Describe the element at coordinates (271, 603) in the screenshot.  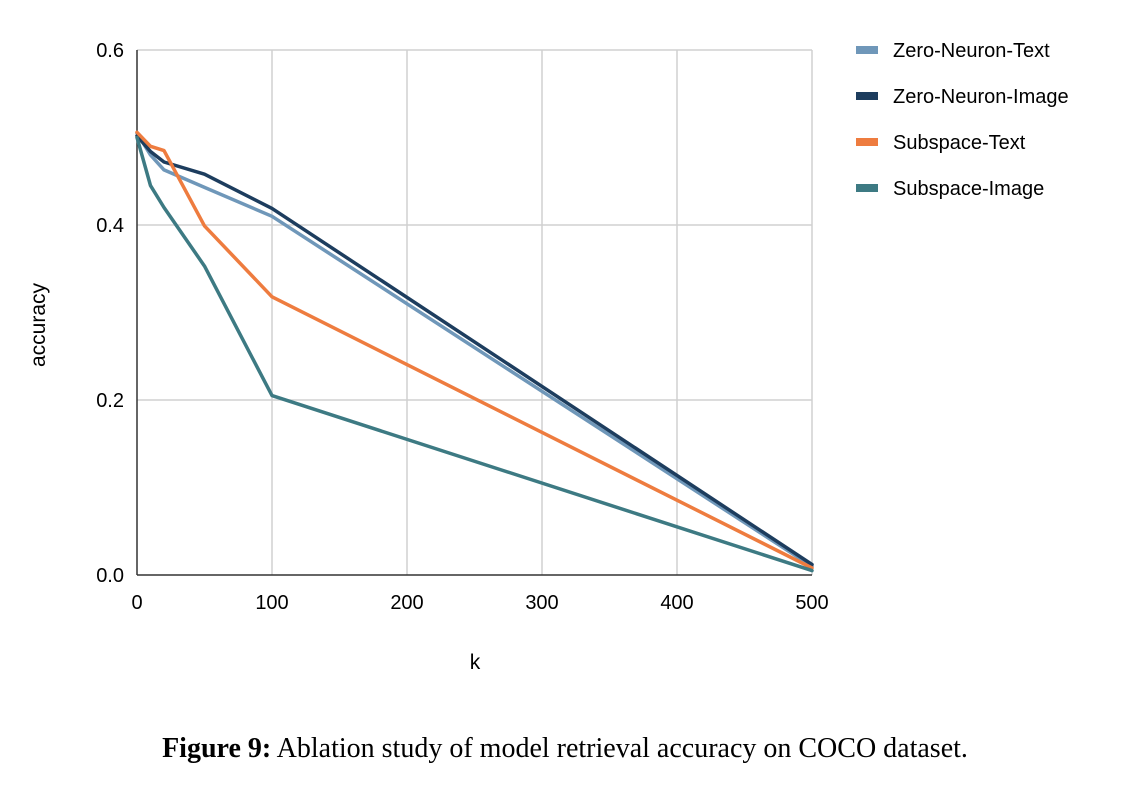
I see `x-tick-label: 100` at that location.